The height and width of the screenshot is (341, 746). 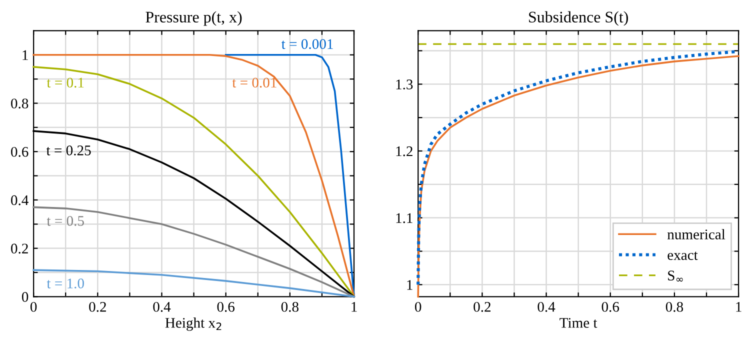 I want to click on annotation: t = 0.01, so click(x=254, y=83).